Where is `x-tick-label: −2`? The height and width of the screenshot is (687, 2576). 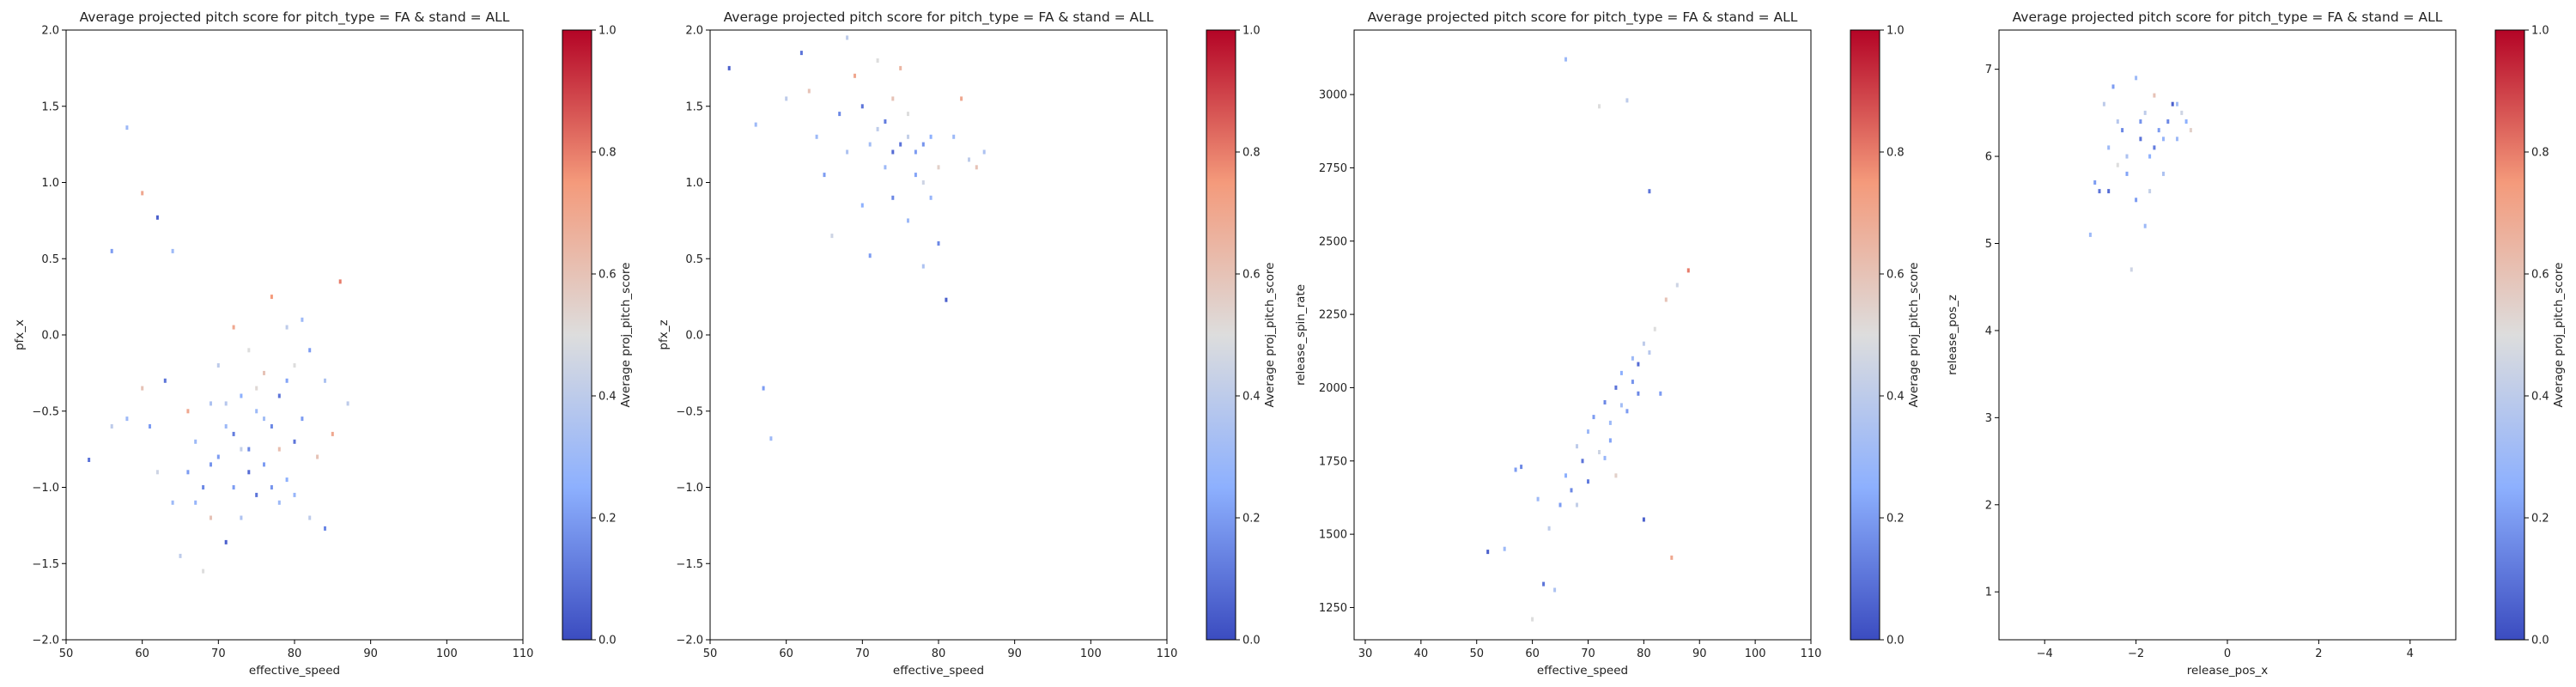 x-tick-label: −2 is located at coordinates (2136, 653).